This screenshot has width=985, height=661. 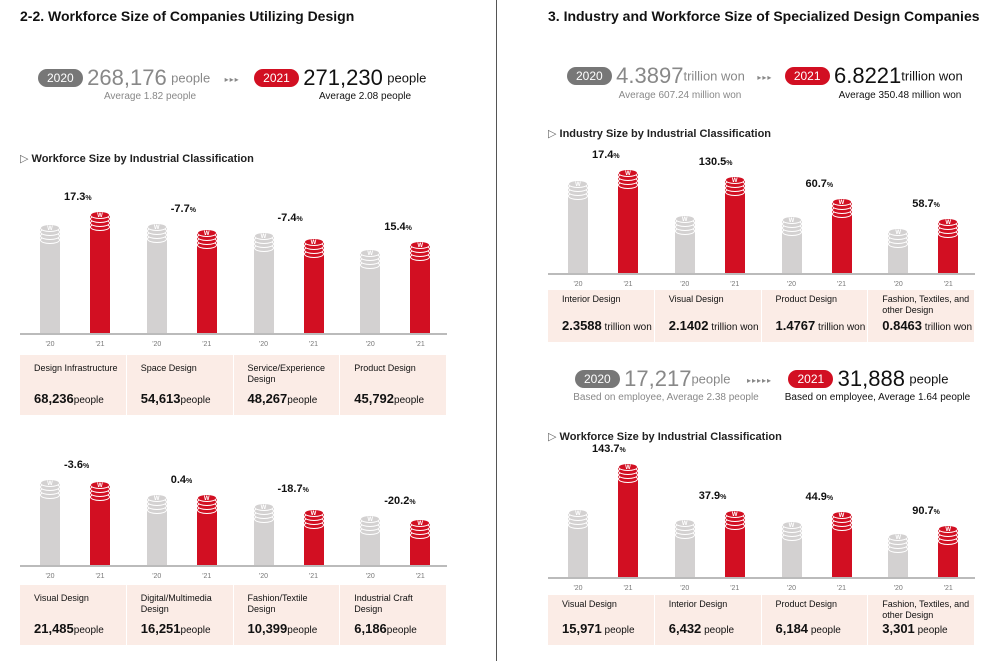 I want to click on category-value: 21,485people, so click(x=69, y=628).